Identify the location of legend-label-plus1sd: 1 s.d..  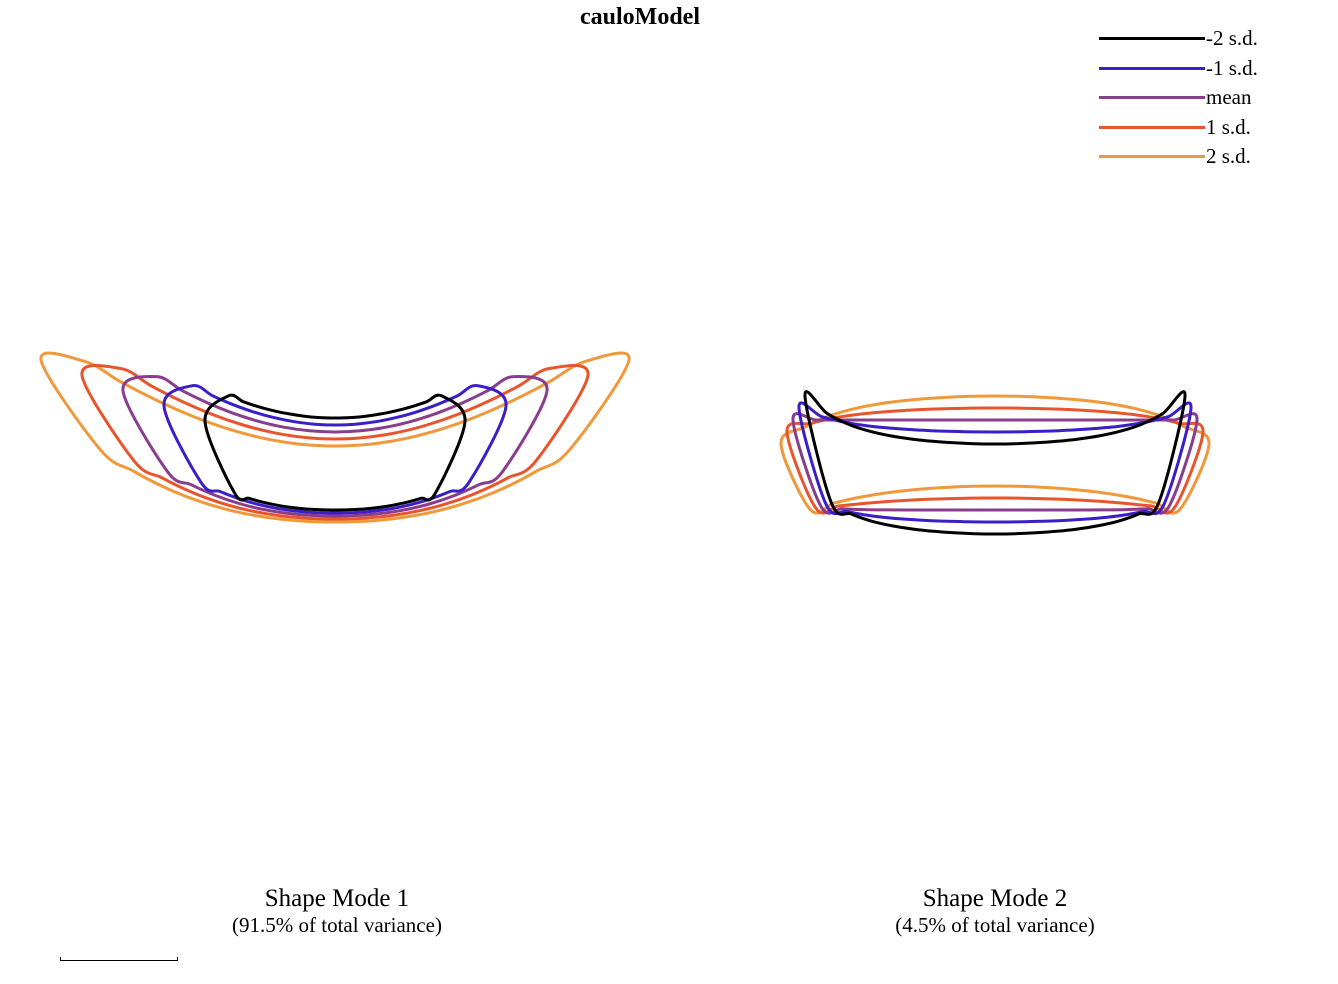
(1228, 126).